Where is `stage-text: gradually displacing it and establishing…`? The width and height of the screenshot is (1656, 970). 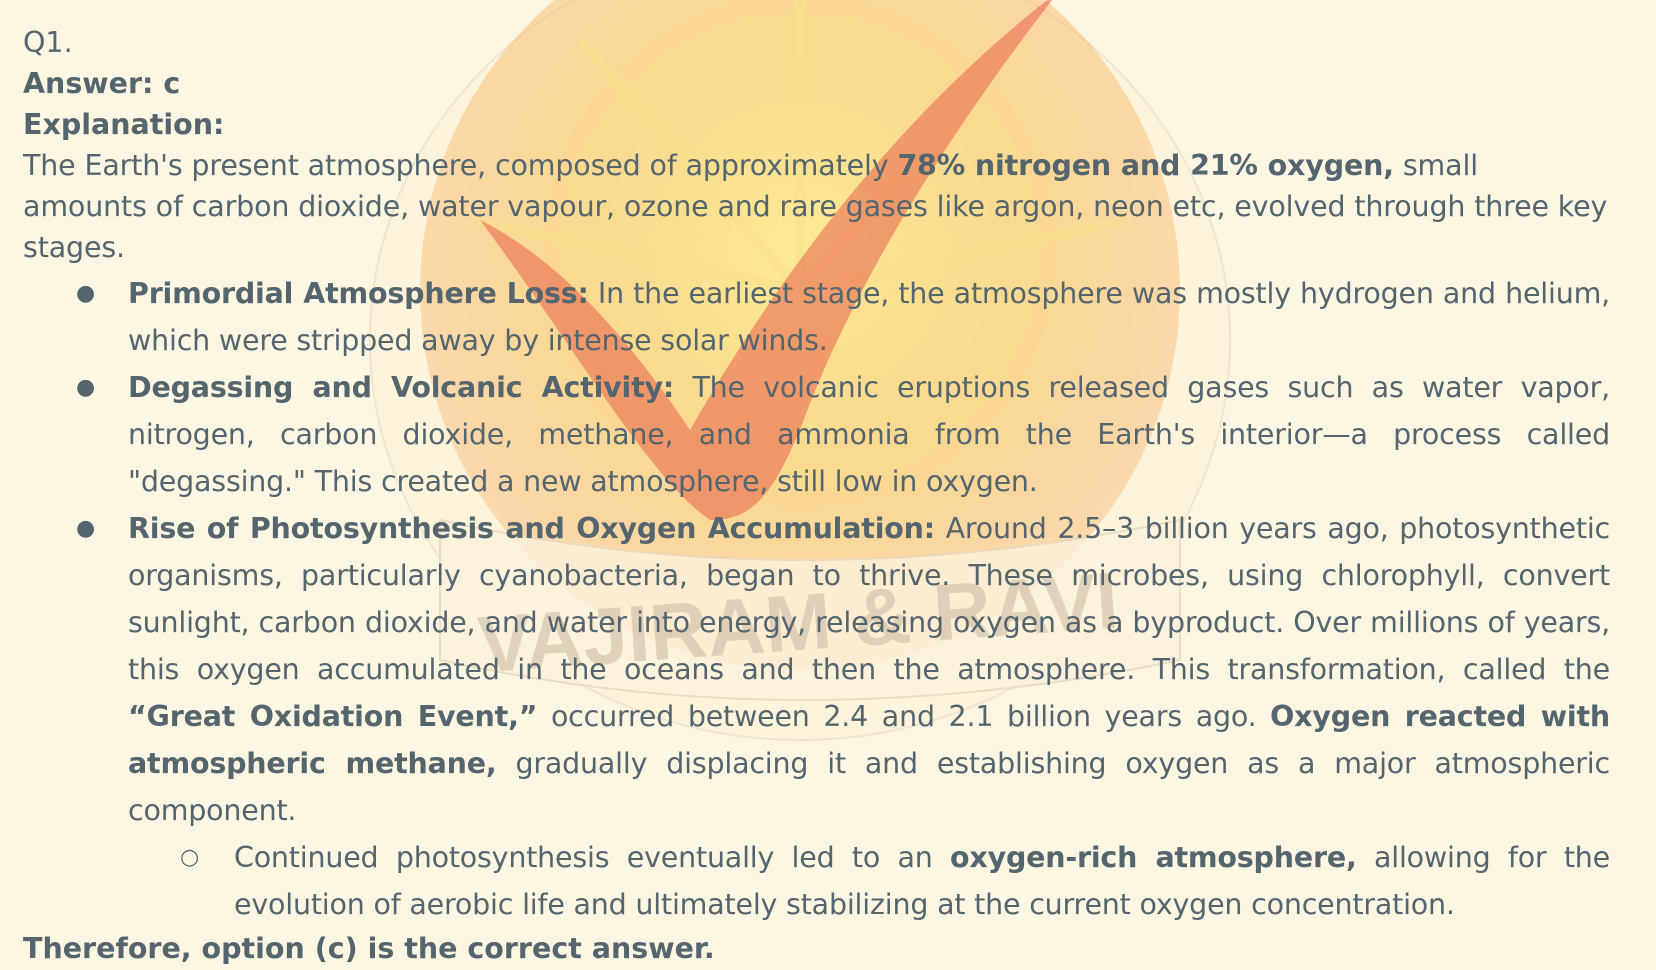
stage-text: gradually displacing it and establishing… is located at coordinates (869, 787).